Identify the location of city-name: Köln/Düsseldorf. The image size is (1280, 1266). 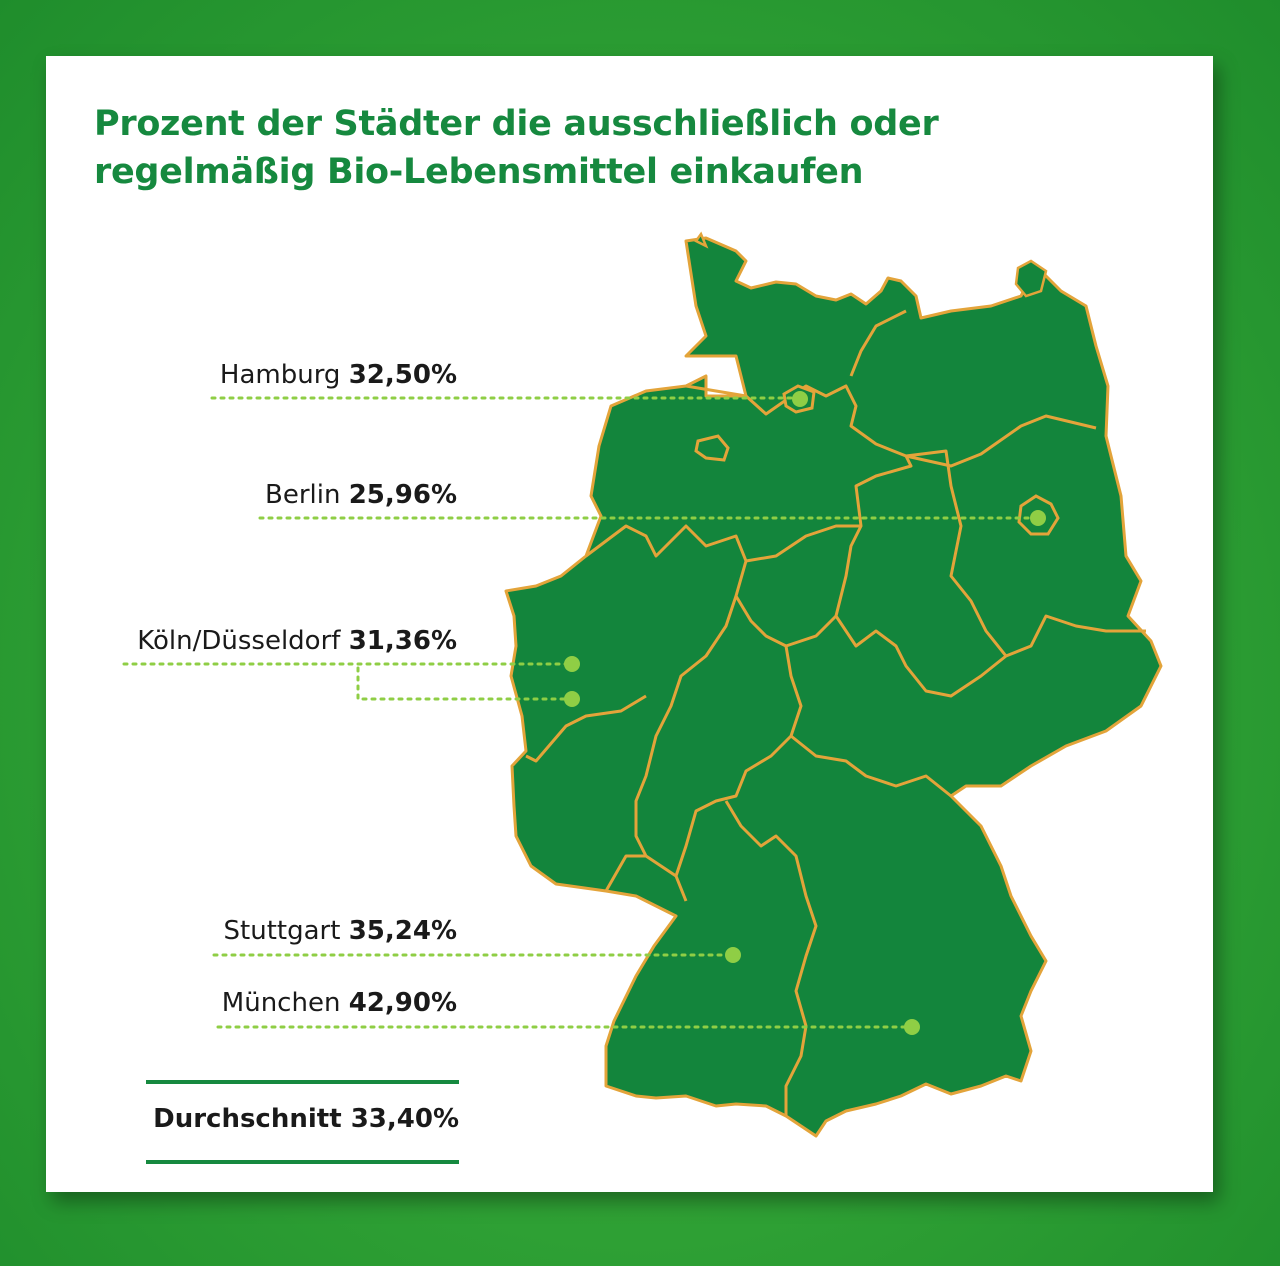
(239, 641).